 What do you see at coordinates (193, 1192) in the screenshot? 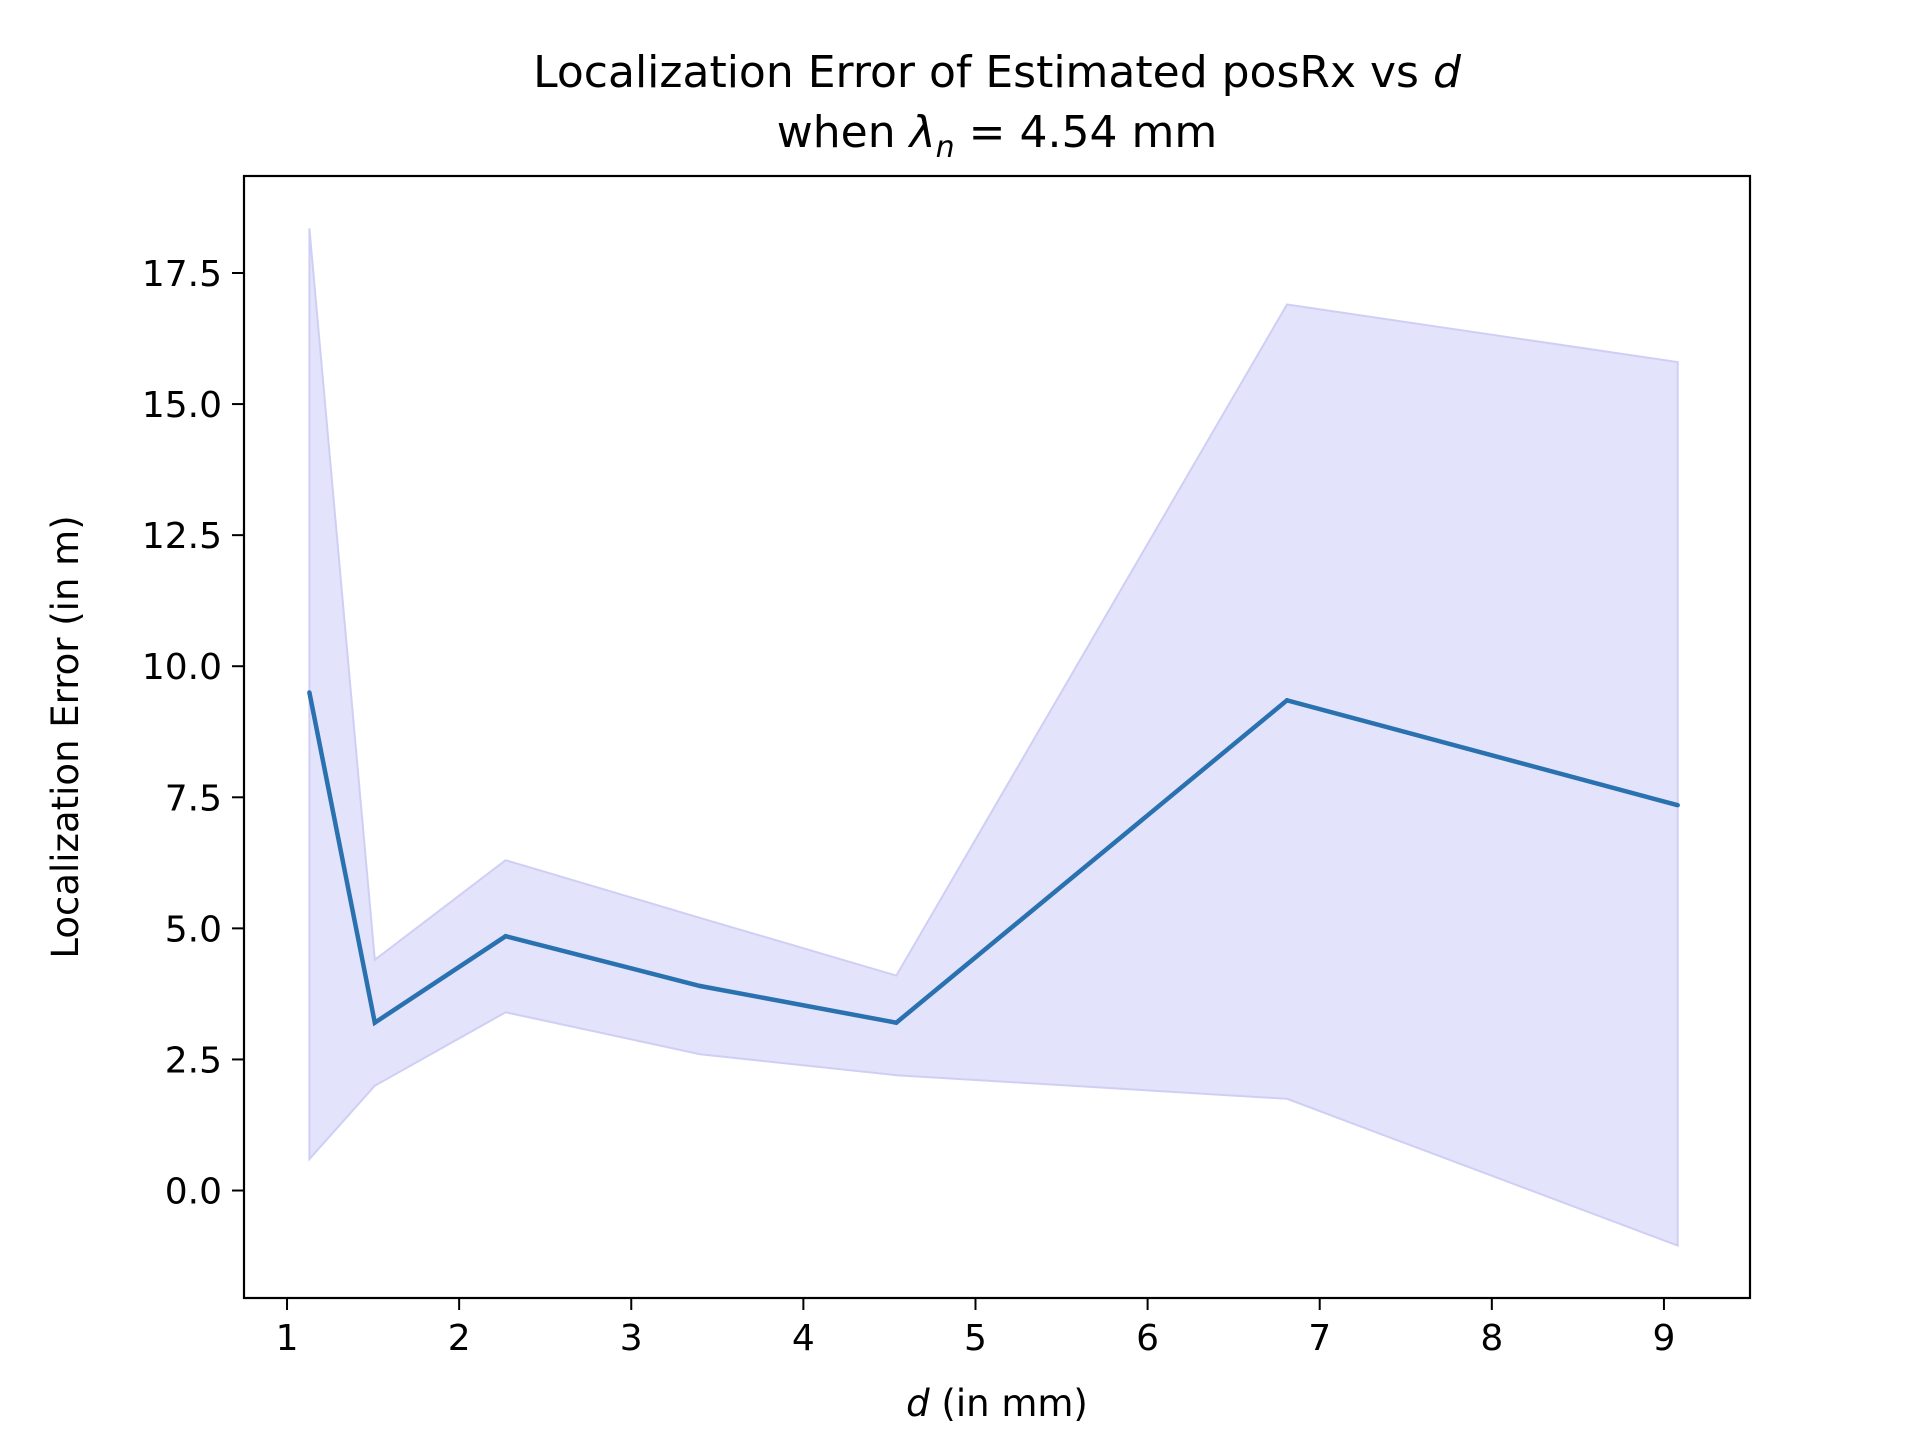
I see `y-tick-label: 0.0` at bounding box center [193, 1192].